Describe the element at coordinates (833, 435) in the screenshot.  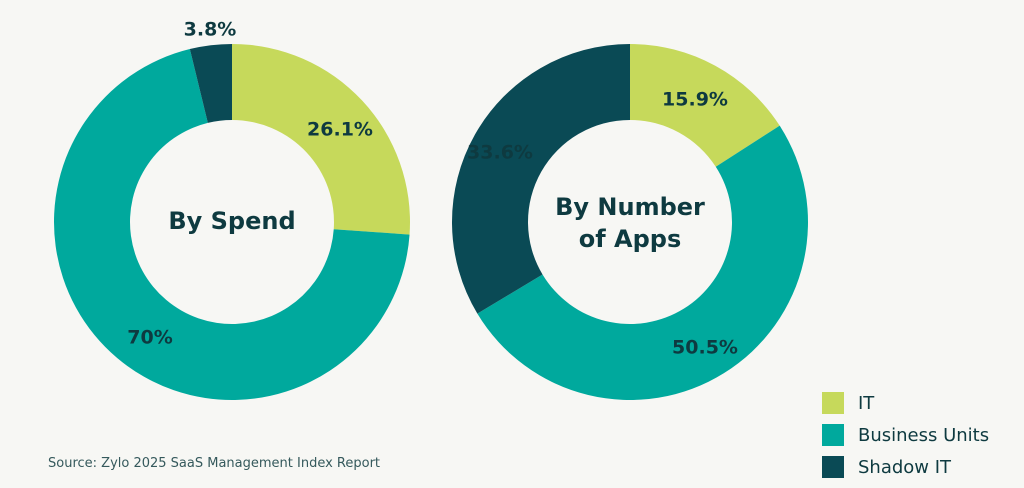
I see `legend-swatch-business-units` at that location.